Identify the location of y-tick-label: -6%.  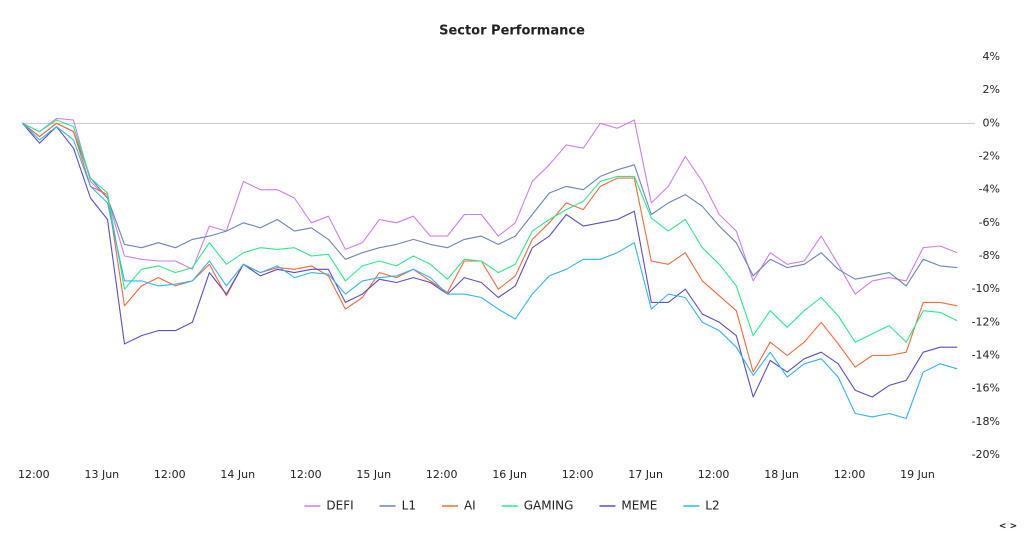
(989, 222).